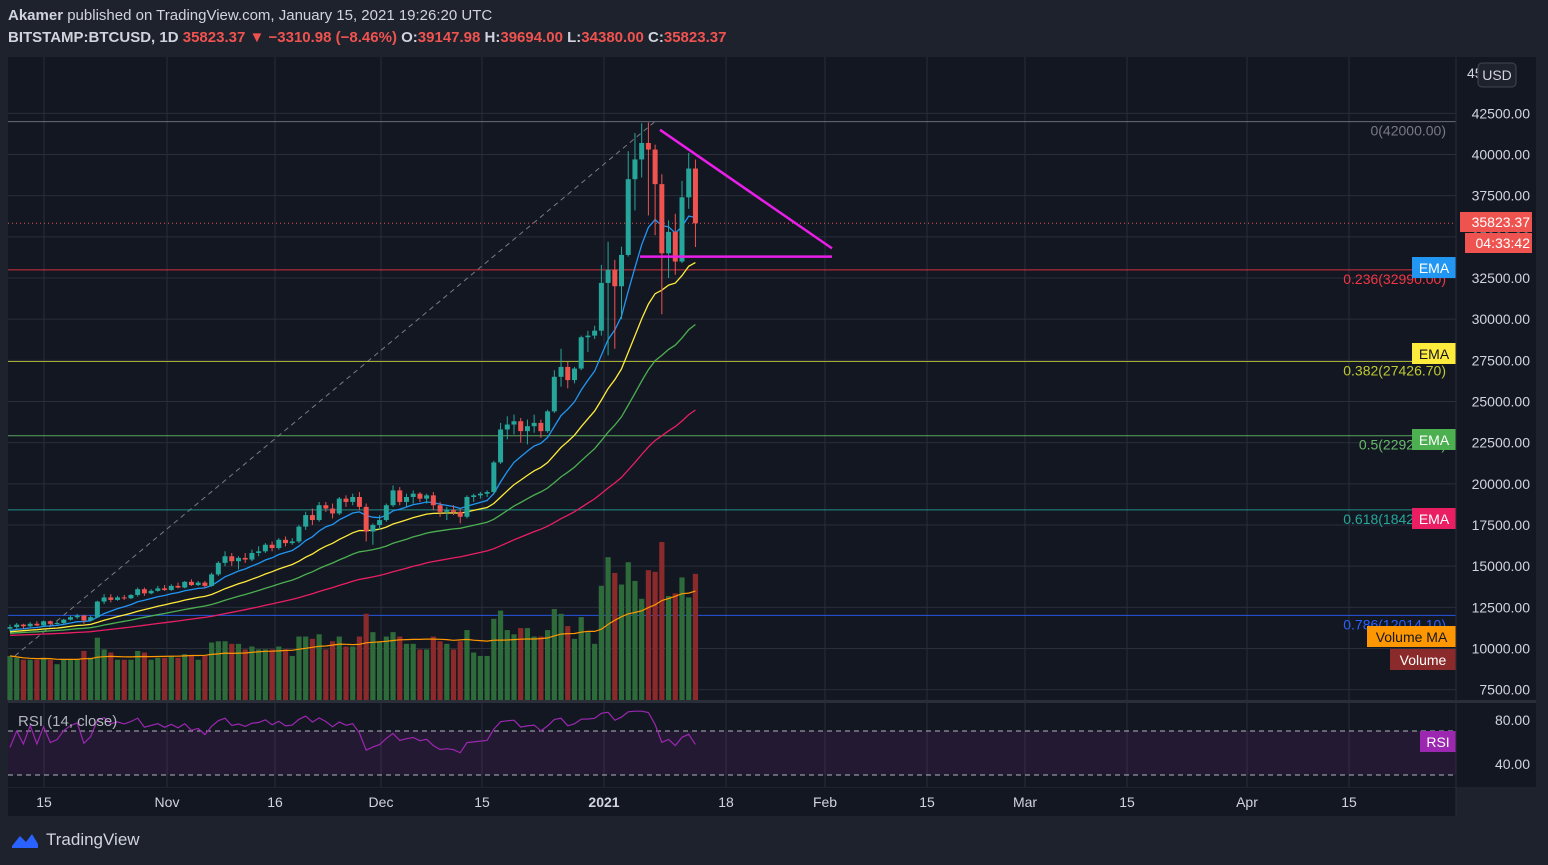 This screenshot has height=865, width=1548. Describe the element at coordinates (1501, 525) in the screenshot. I see `price-tick-label: 17500.00` at that location.